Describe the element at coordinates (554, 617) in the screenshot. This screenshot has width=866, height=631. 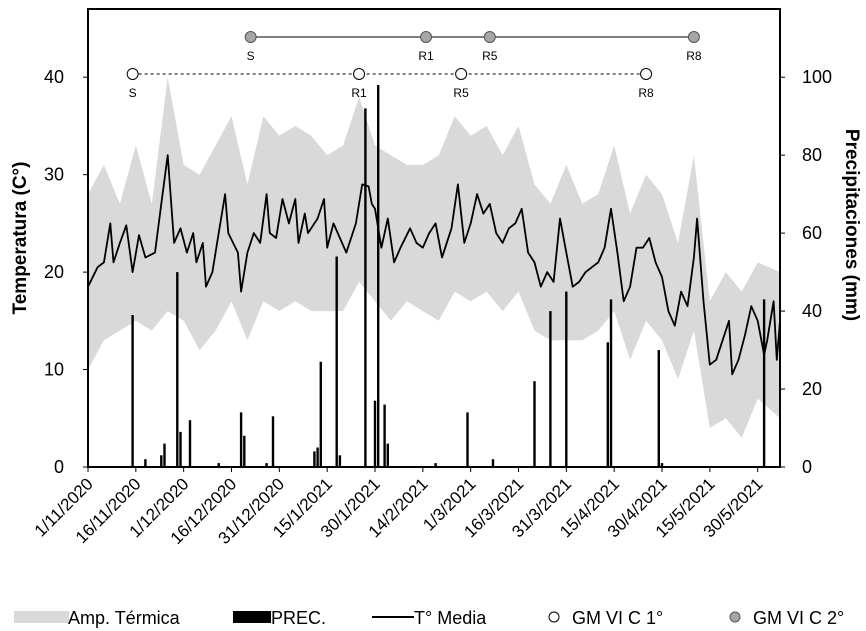
I see `legend-gm1-marker` at that location.